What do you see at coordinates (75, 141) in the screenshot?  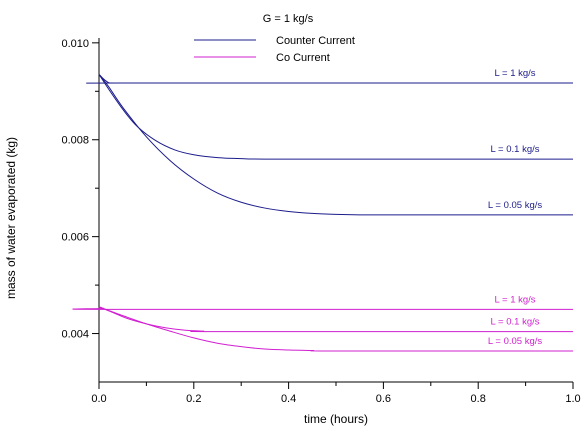 I see `y-tick-label: 0.008` at bounding box center [75, 141].